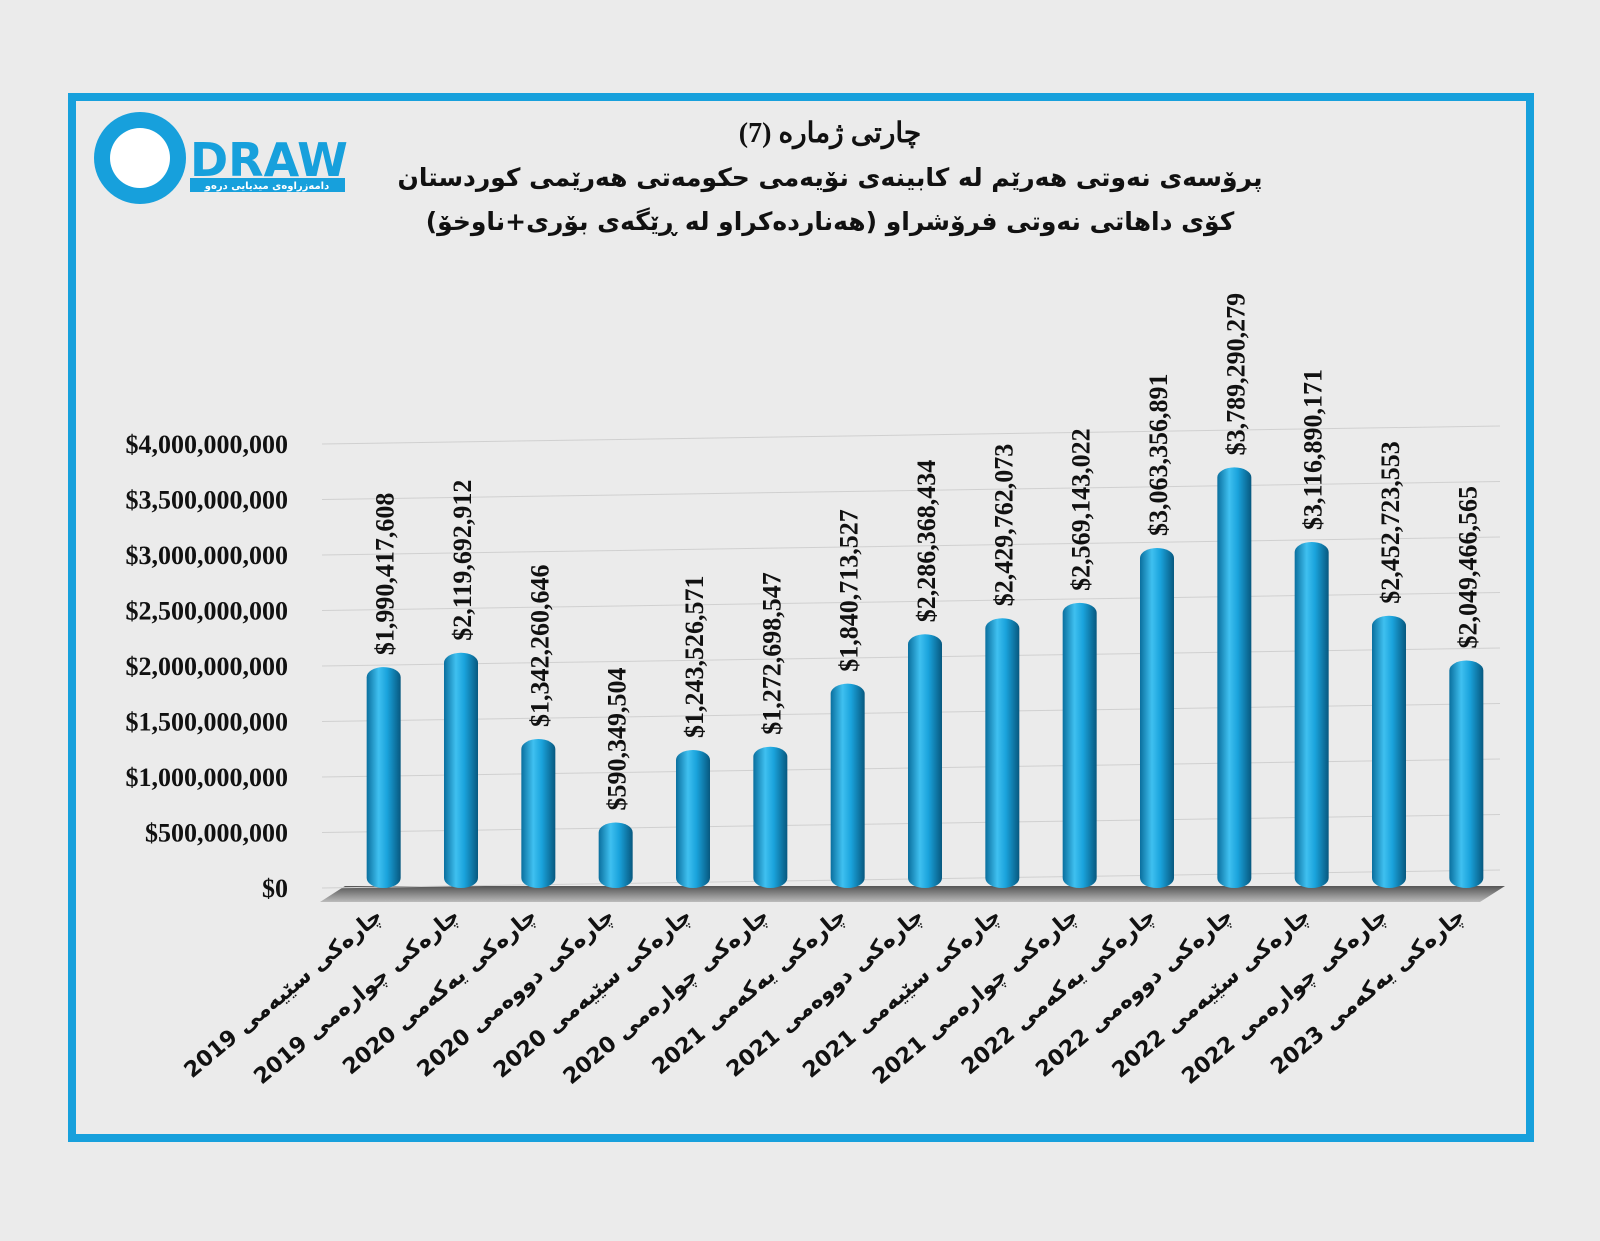  Describe the element at coordinates (1313, 449) in the screenshot. I see `value-label: $3,116,890,171` at that location.